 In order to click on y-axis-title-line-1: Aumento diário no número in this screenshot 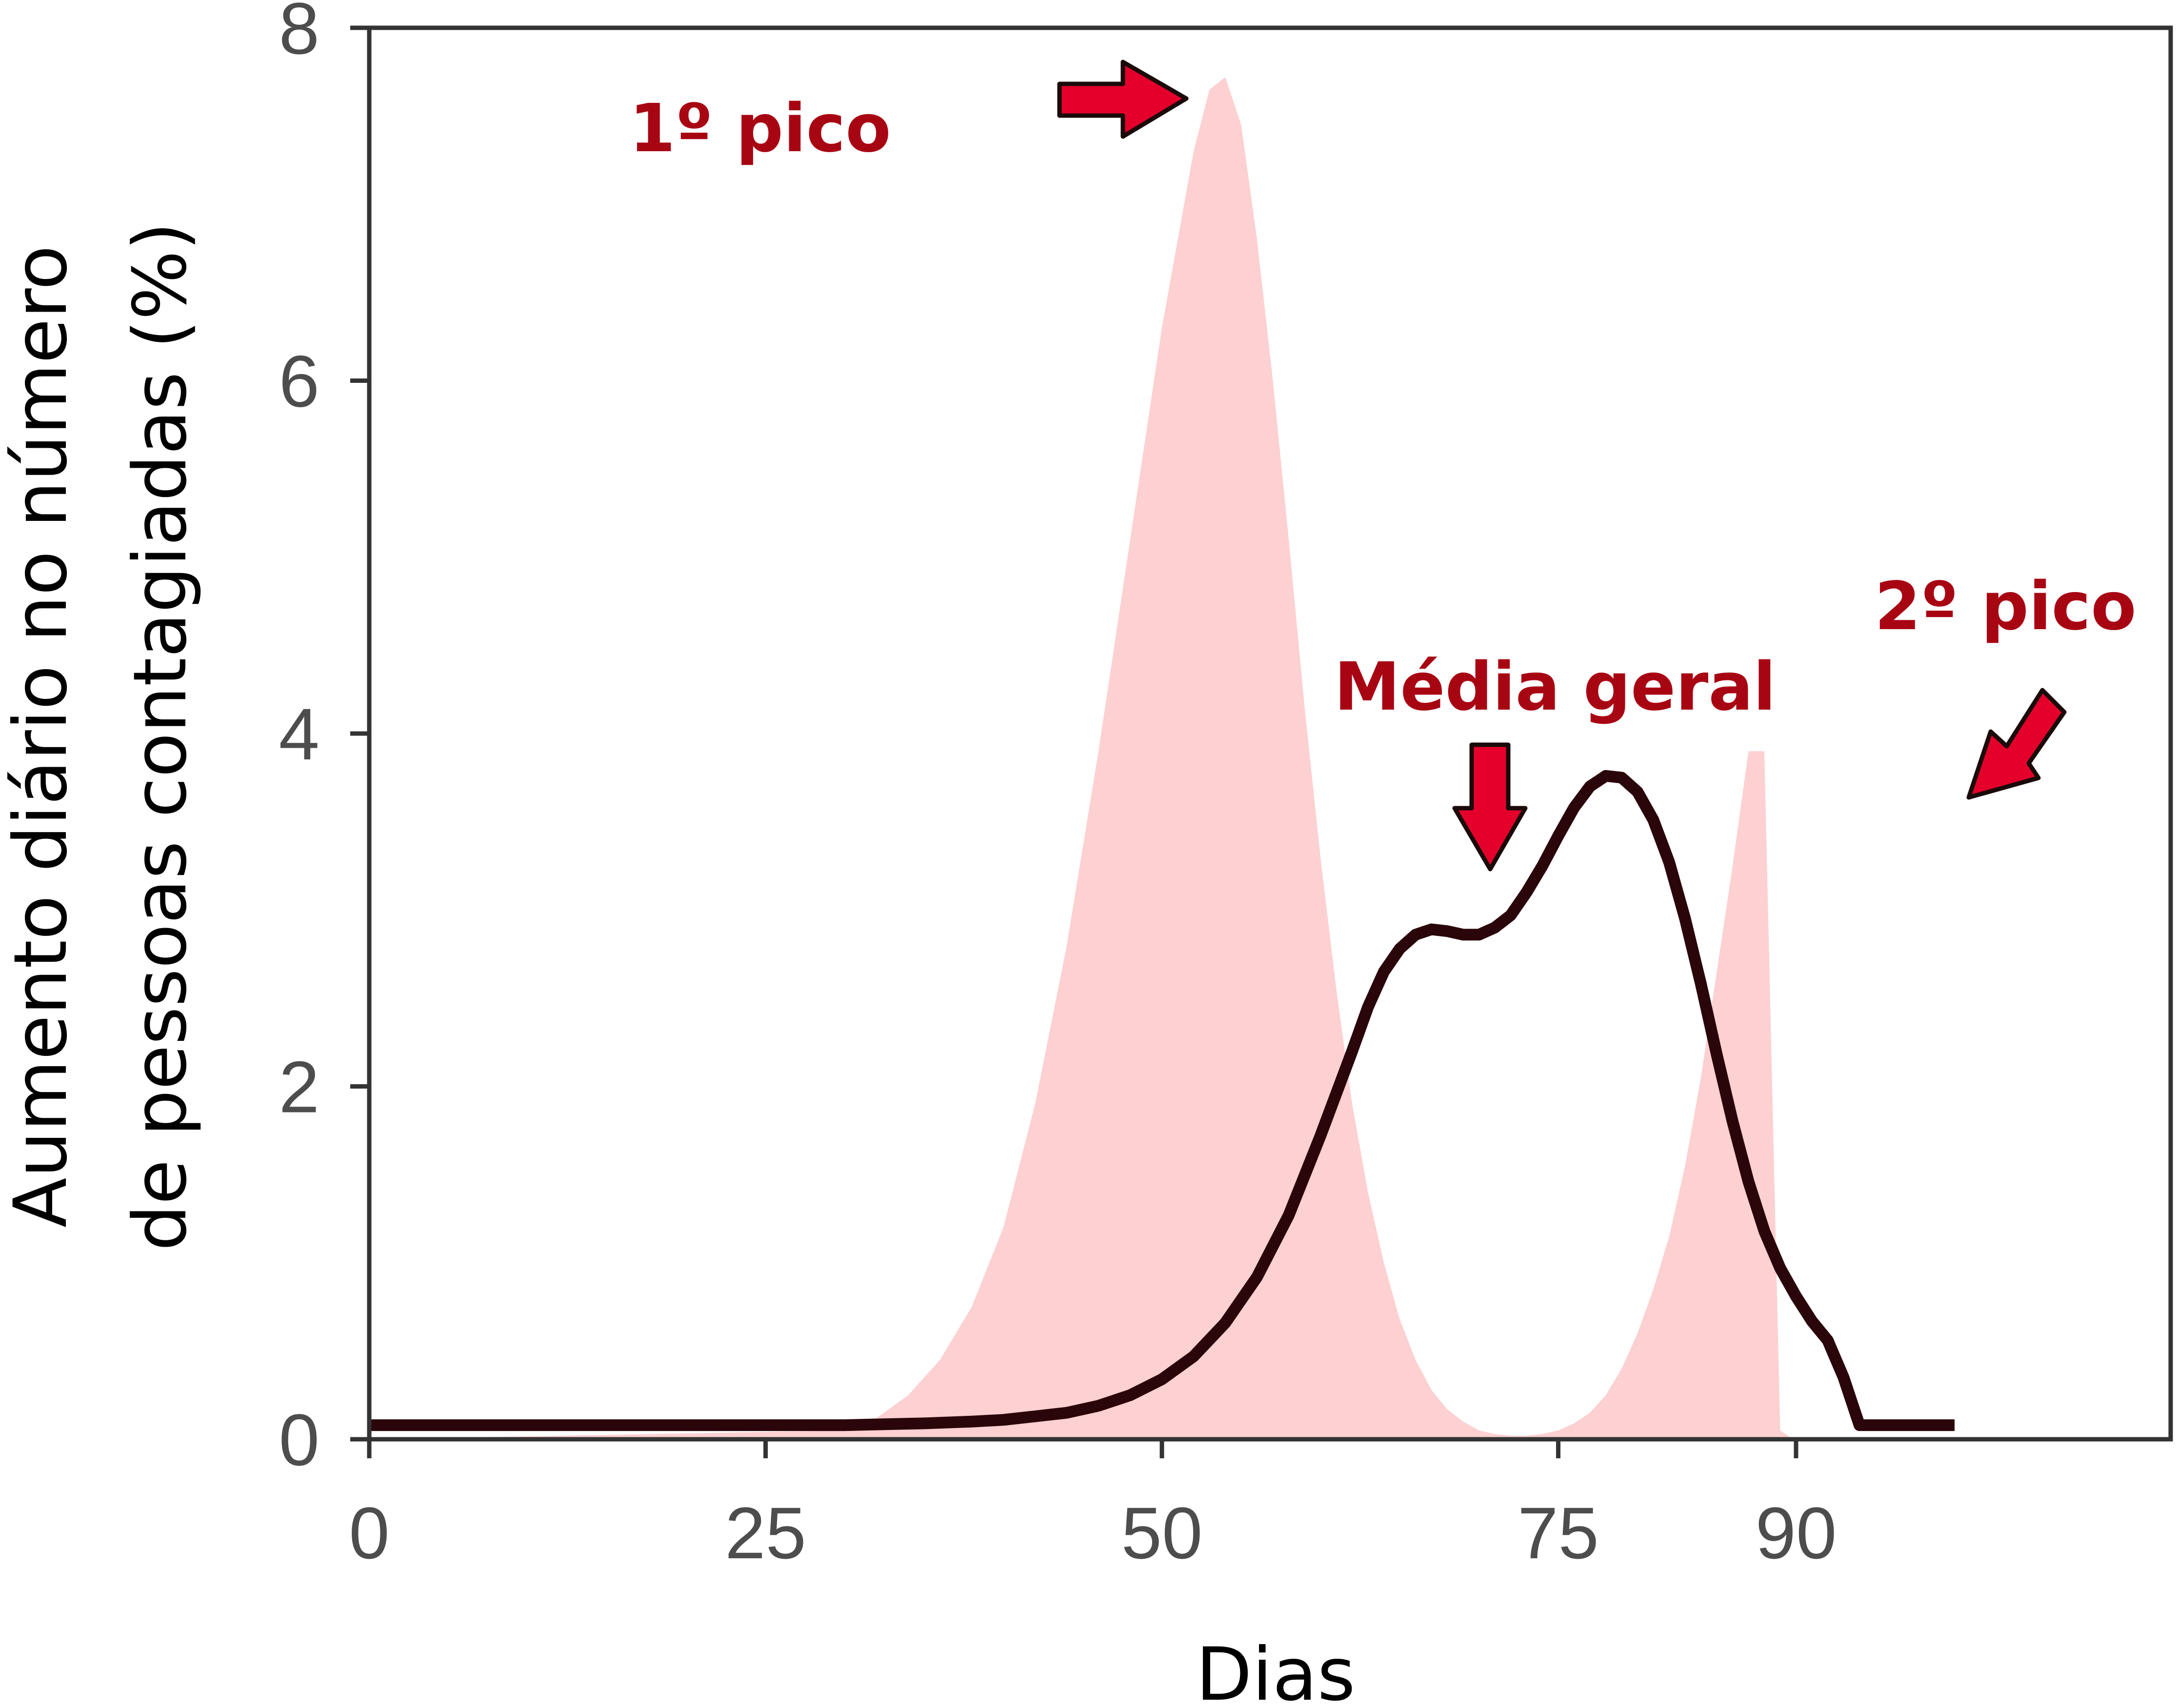, I will do `click(41, 736)`.